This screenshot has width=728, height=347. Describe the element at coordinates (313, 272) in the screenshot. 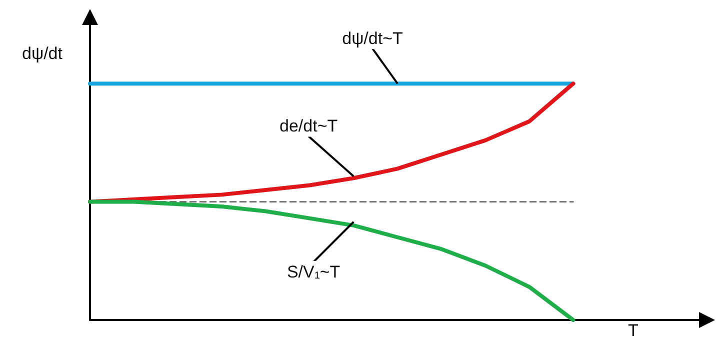

I see `annotation: S/V1~T` at that location.